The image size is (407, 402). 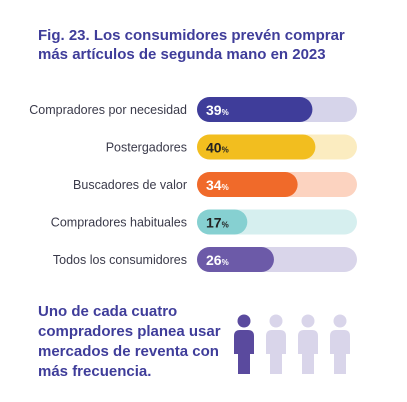 What do you see at coordinates (193, 109) in the screenshot?
I see `bar-row: Compradores por necesidad 39%` at bounding box center [193, 109].